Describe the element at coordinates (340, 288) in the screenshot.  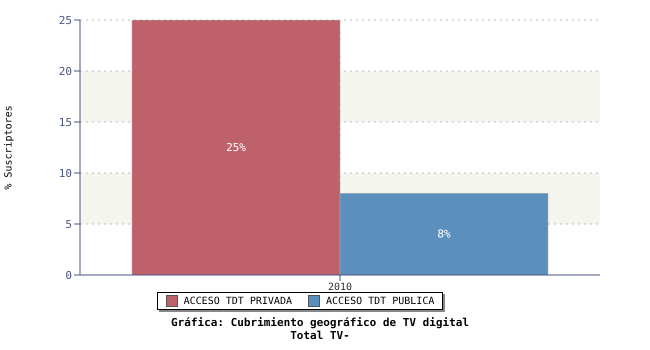
I see `x-tick-label: 2010` at that location.